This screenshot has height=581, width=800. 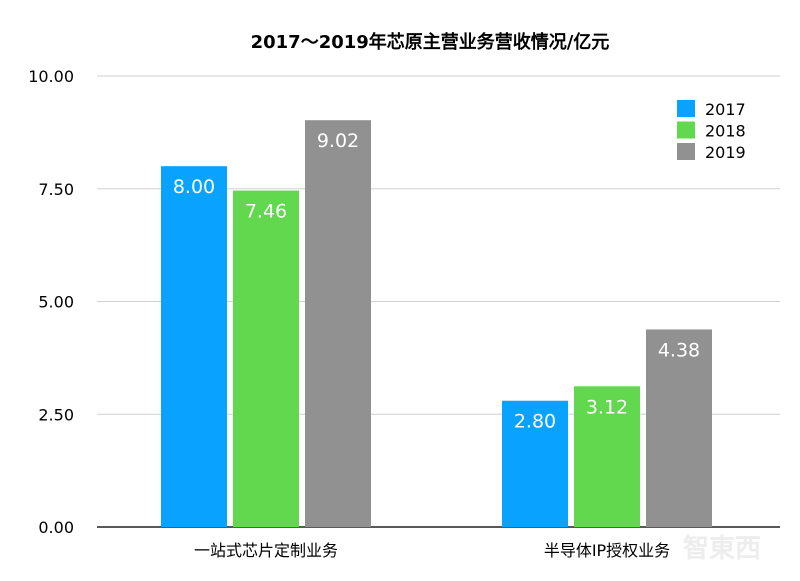 What do you see at coordinates (686, 108) in the screenshot?
I see `legend-swatch-2017` at bounding box center [686, 108].